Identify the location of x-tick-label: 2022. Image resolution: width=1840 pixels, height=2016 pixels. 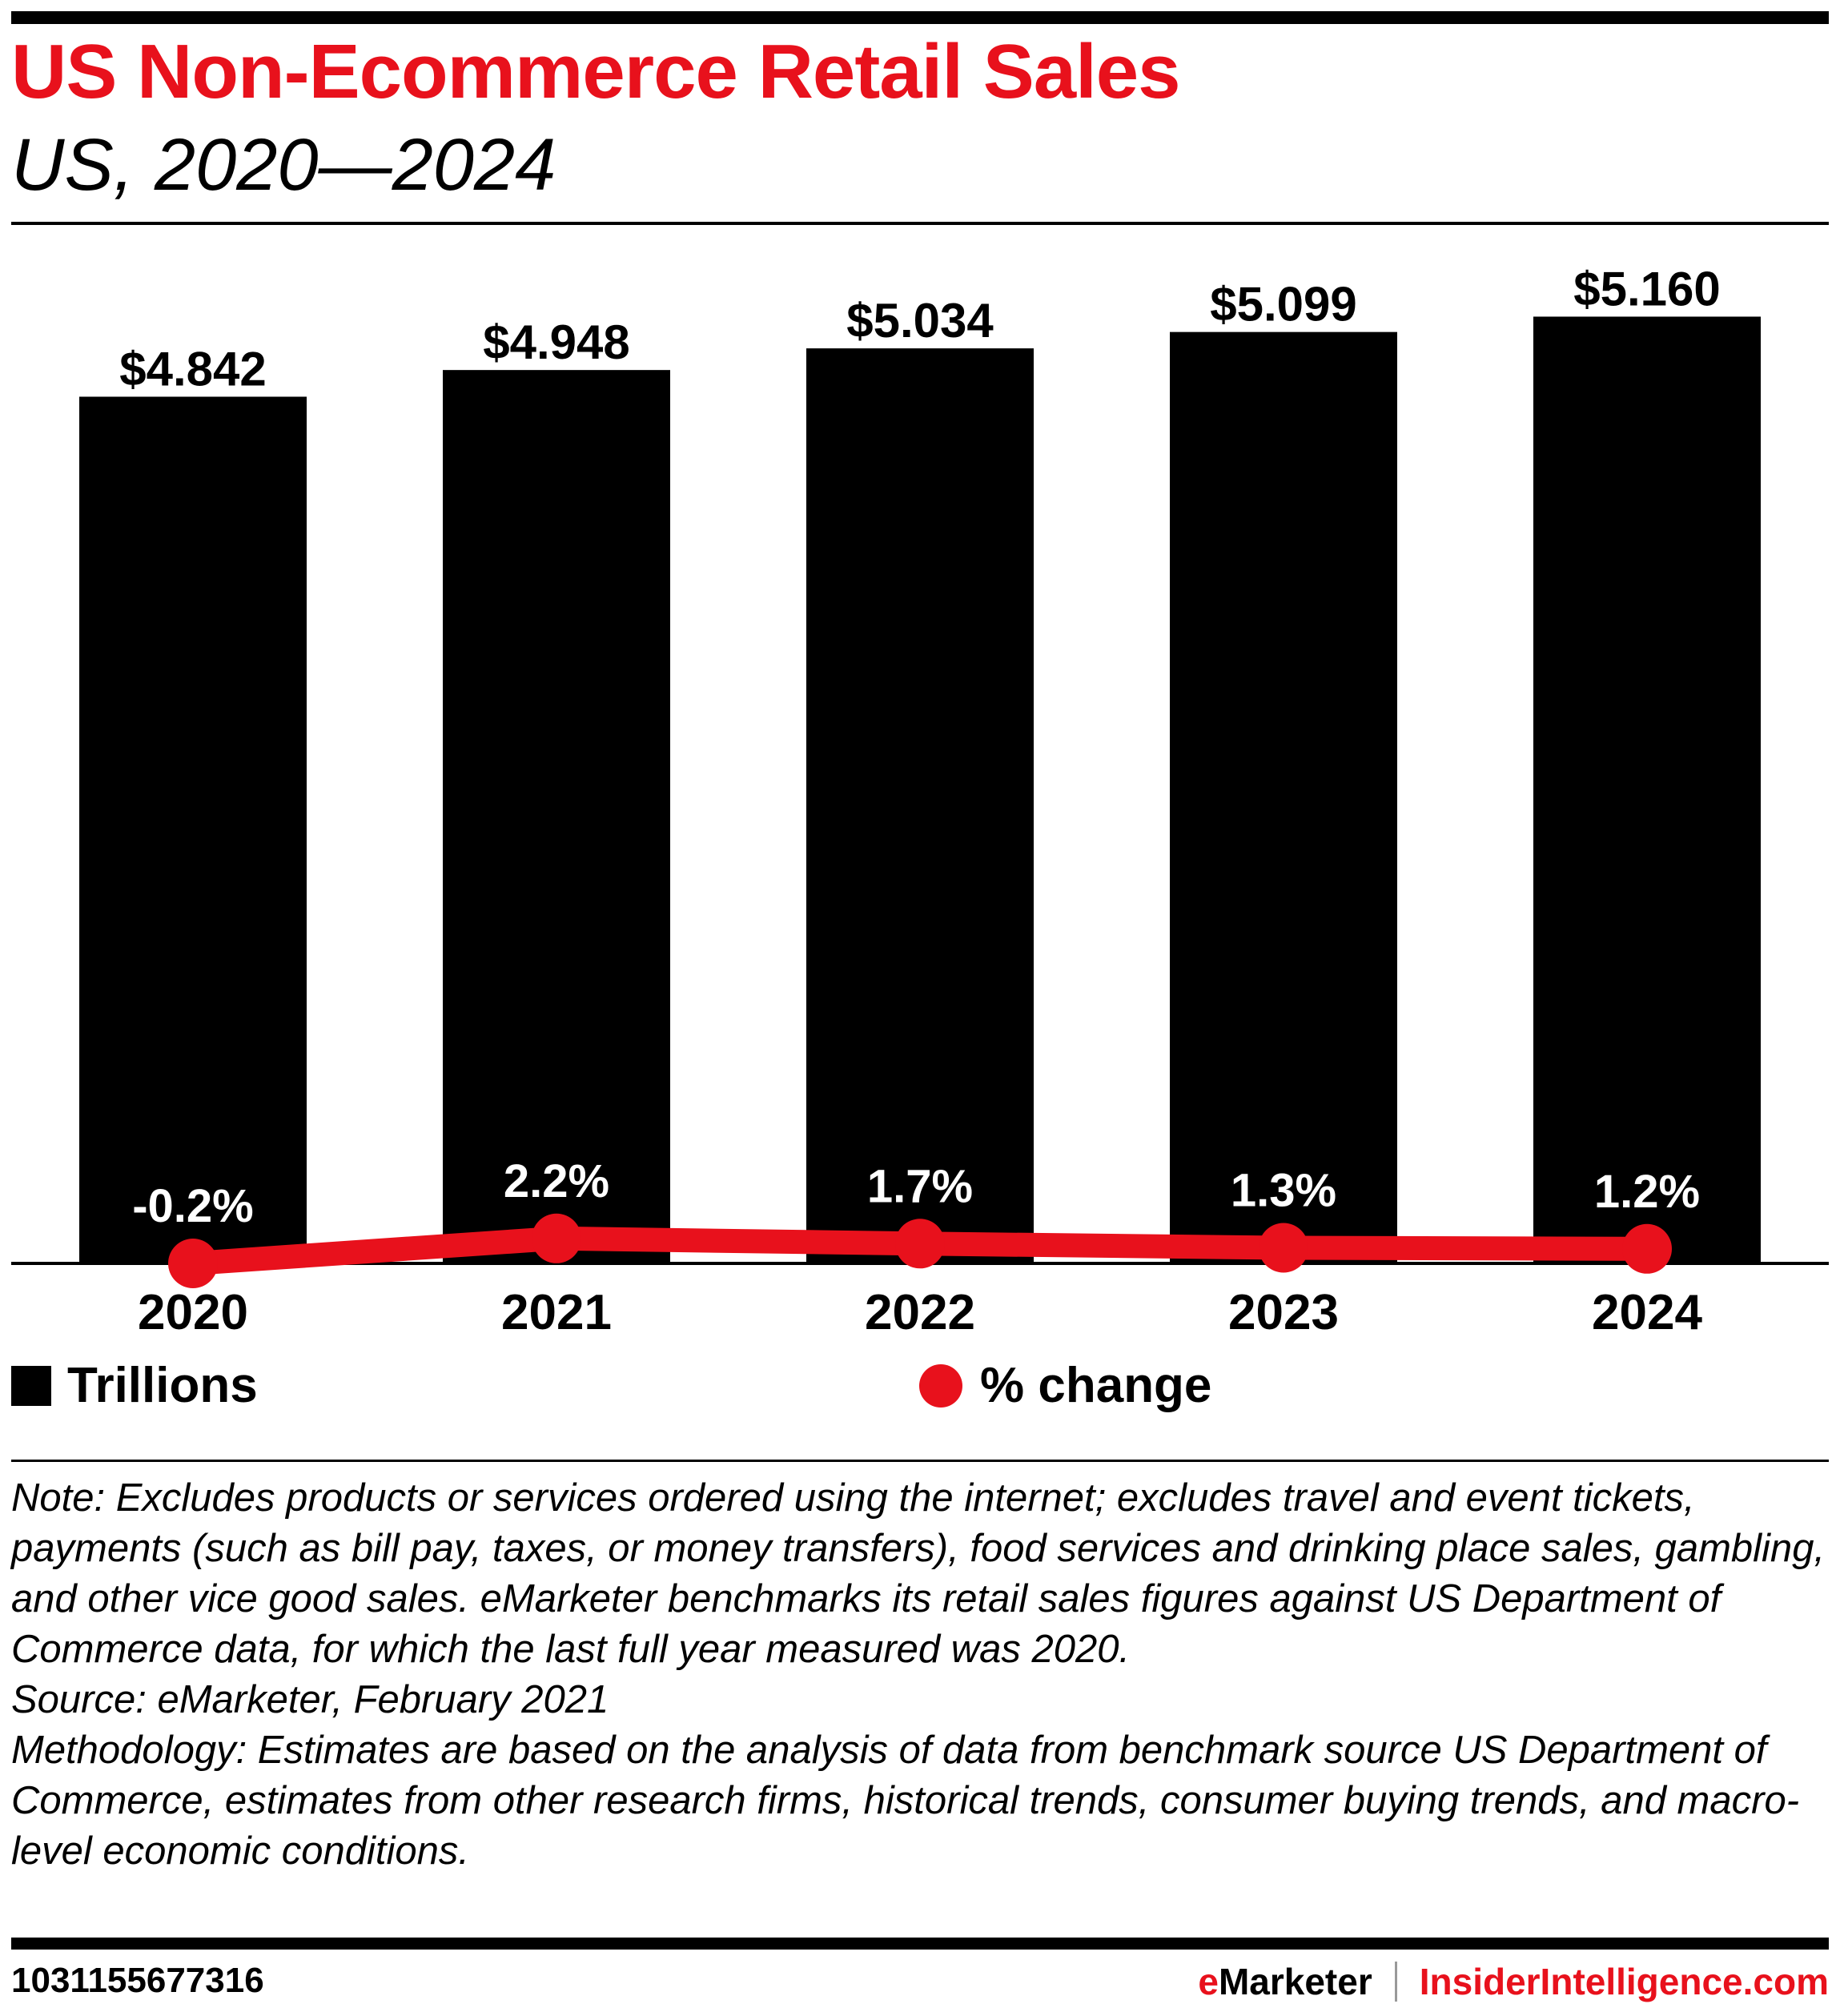
(920, 1312).